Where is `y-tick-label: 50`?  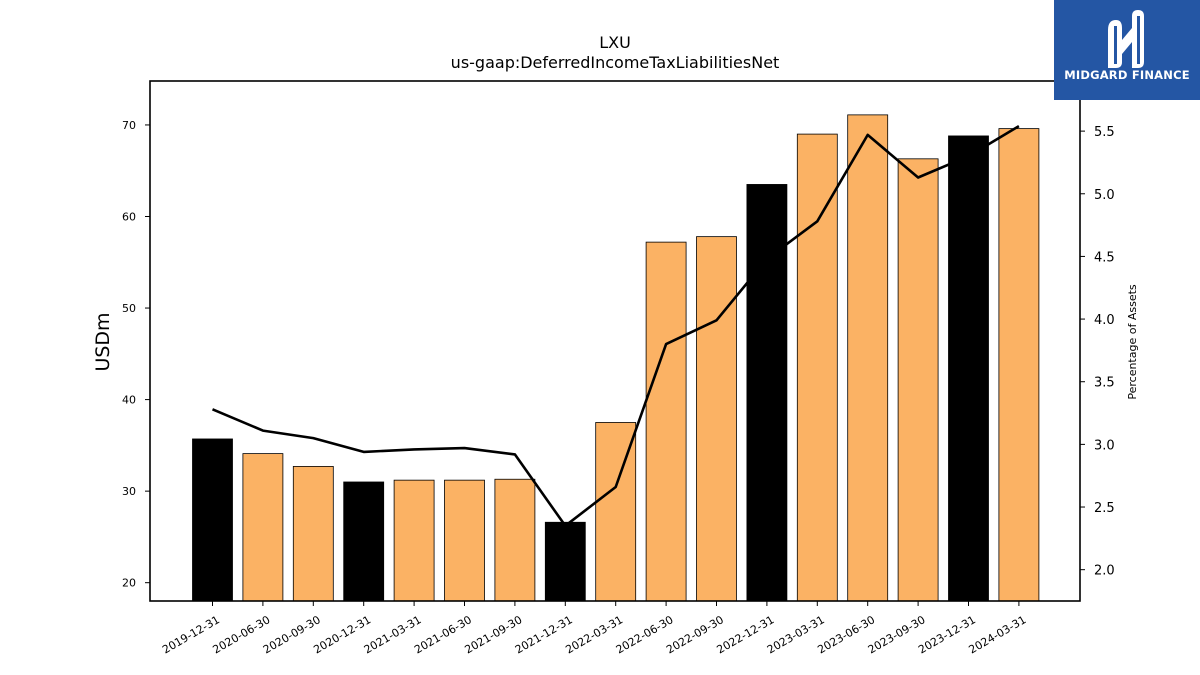 y-tick-label: 50 is located at coordinates (129, 308).